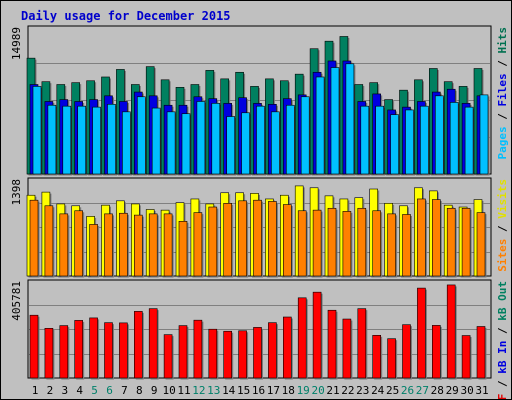 This screenshot has width=512, height=400. Describe the element at coordinates (35, 390) in the screenshot. I see `x-tick-label-day-1: 1` at that location.